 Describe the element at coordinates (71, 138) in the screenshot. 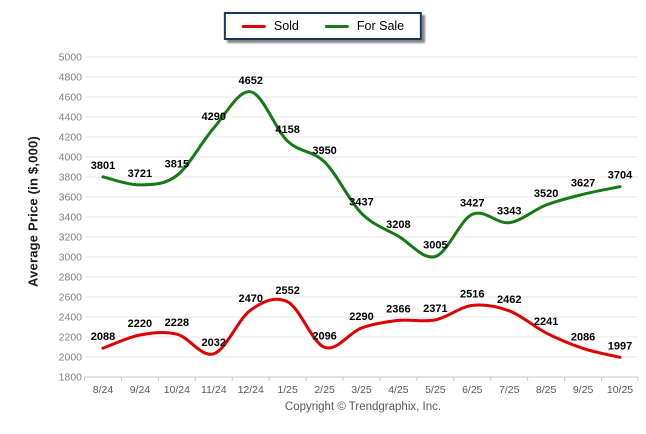

I see `y-tick-label: 4200` at that location.